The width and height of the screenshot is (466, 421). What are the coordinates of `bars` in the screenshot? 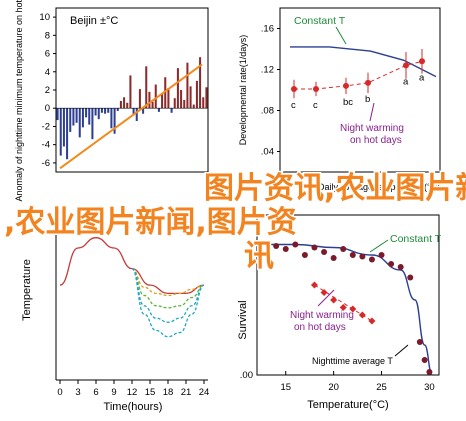 It's located at (132, 108).